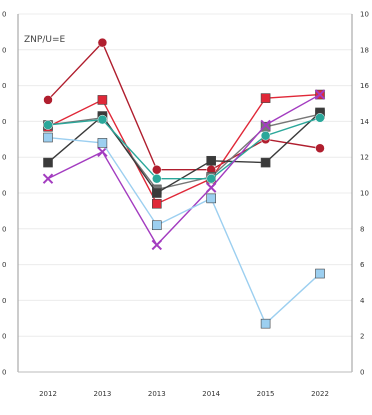 The height and width of the screenshot is (415, 372). Describe the element at coordinates (362, 373) in the screenshot. I see `y-tick-label-right: 0` at that location.